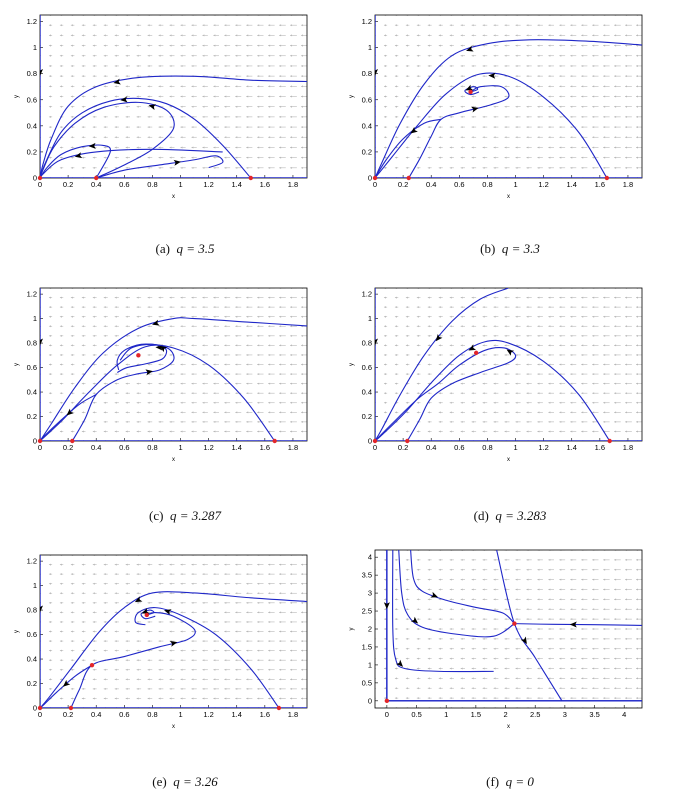 The width and height of the screenshot is (679, 806). What do you see at coordinates (367, 125) in the screenshot?
I see `y-tick-label: 0.4` at bounding box center [367, 125].